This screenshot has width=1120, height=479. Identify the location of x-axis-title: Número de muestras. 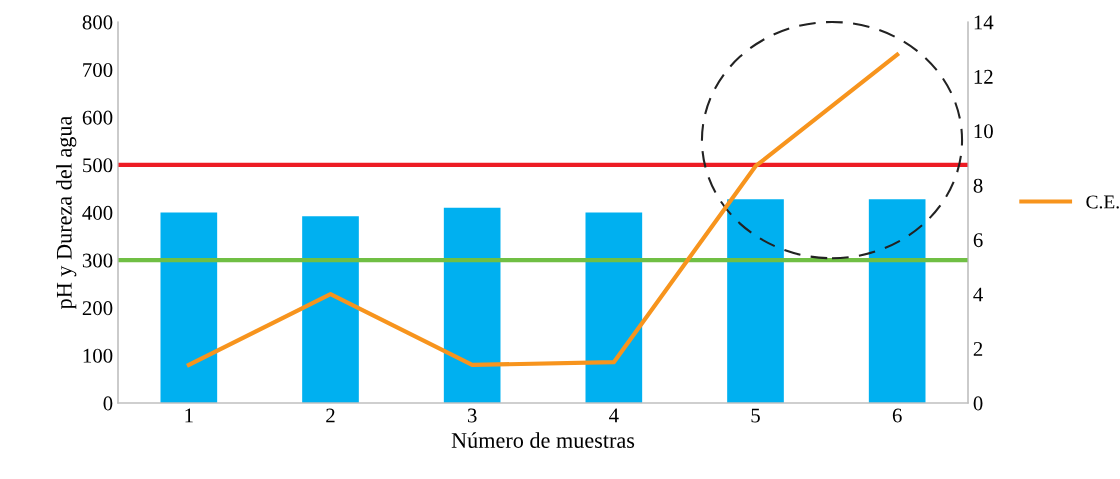
(543, 440).